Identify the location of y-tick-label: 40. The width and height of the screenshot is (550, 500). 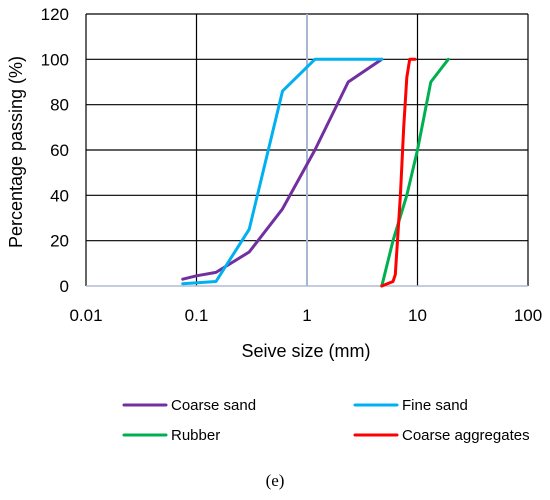
(59, 195).